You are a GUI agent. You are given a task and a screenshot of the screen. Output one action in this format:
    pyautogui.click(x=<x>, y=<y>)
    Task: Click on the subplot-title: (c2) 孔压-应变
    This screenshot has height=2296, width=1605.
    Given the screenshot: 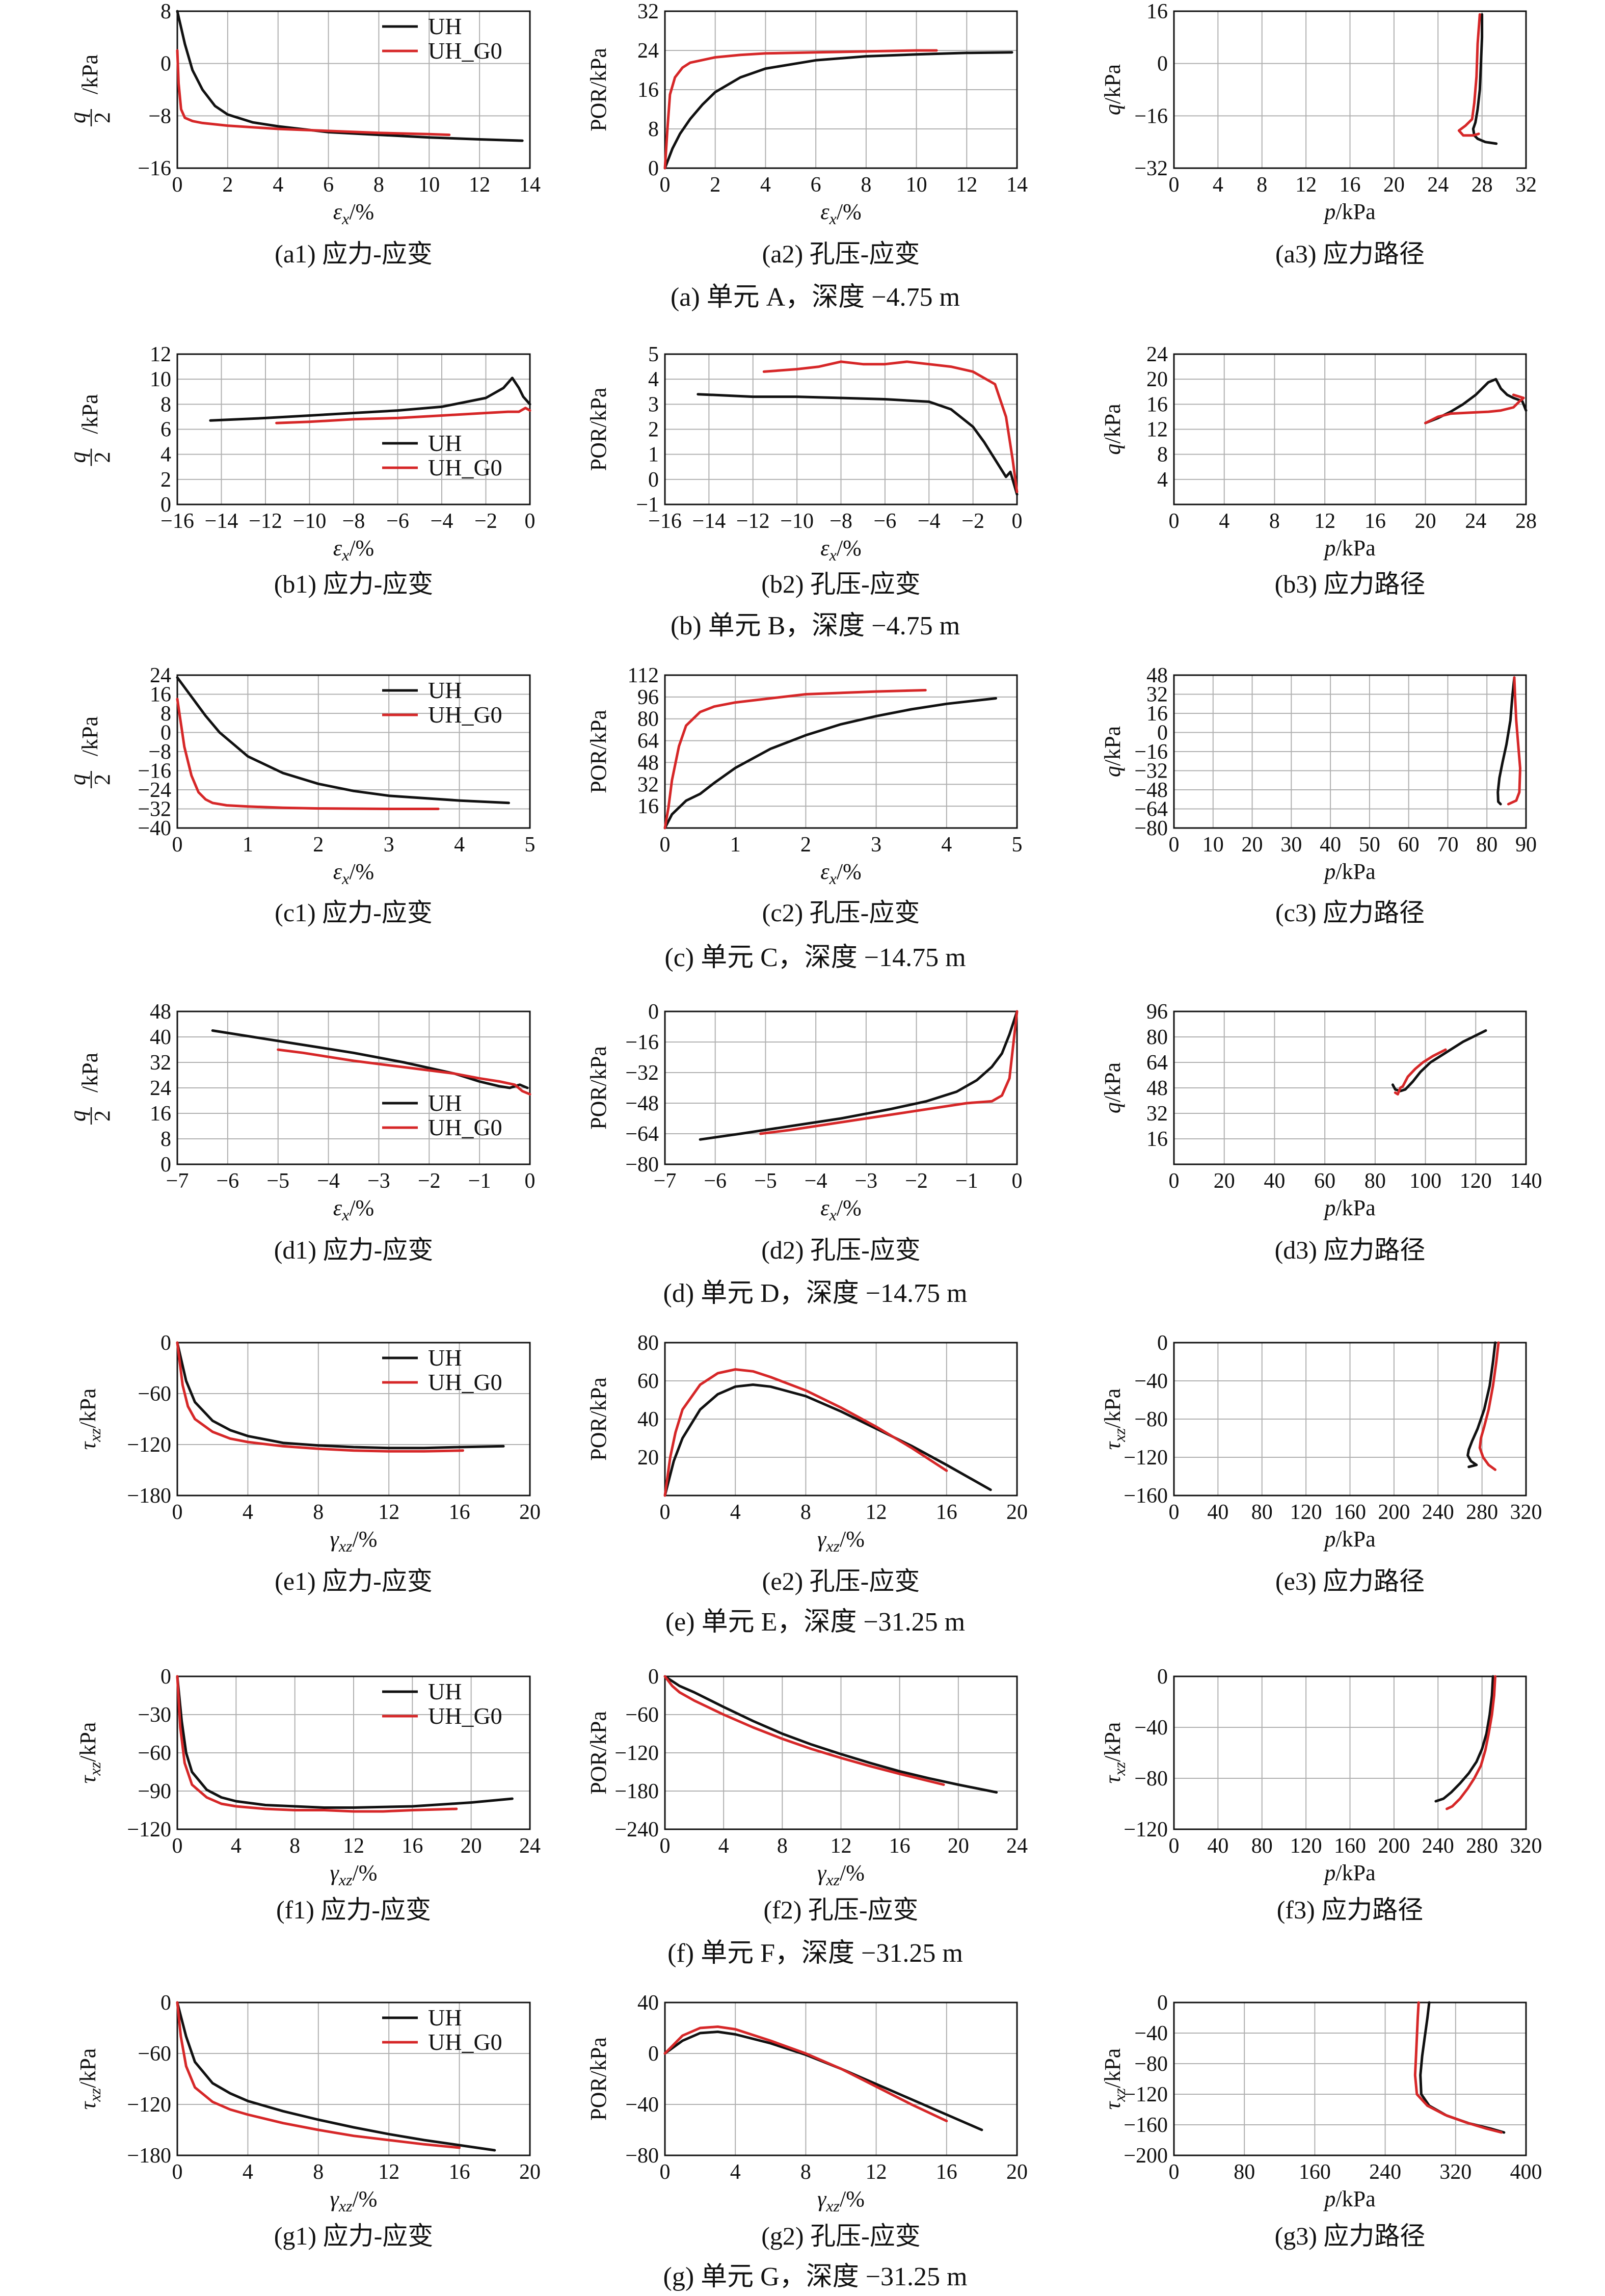 What is the action you would take?
    pyautogui.click(x=841, y=912)
    